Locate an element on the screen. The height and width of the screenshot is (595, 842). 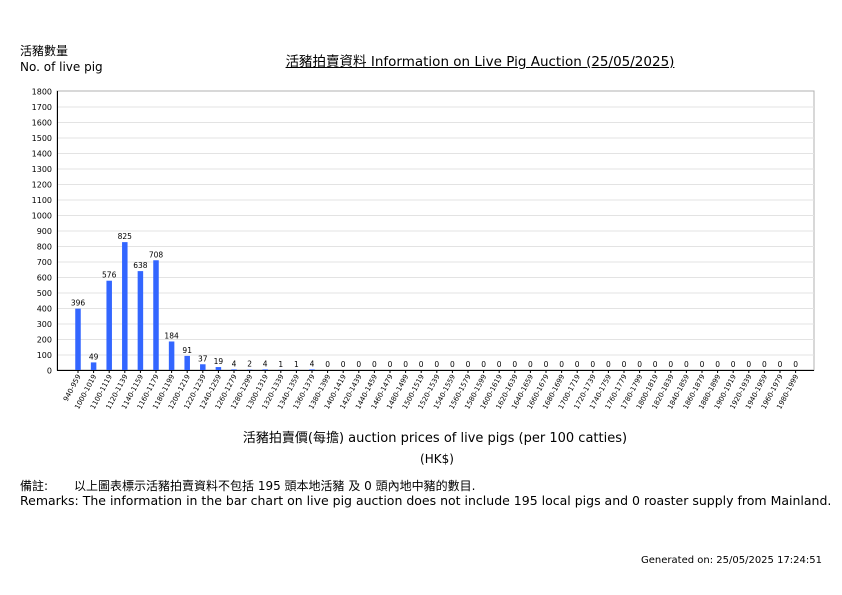
y-axis-label: 活豬數量 No. of live pig is located at coordinates (61, 59).